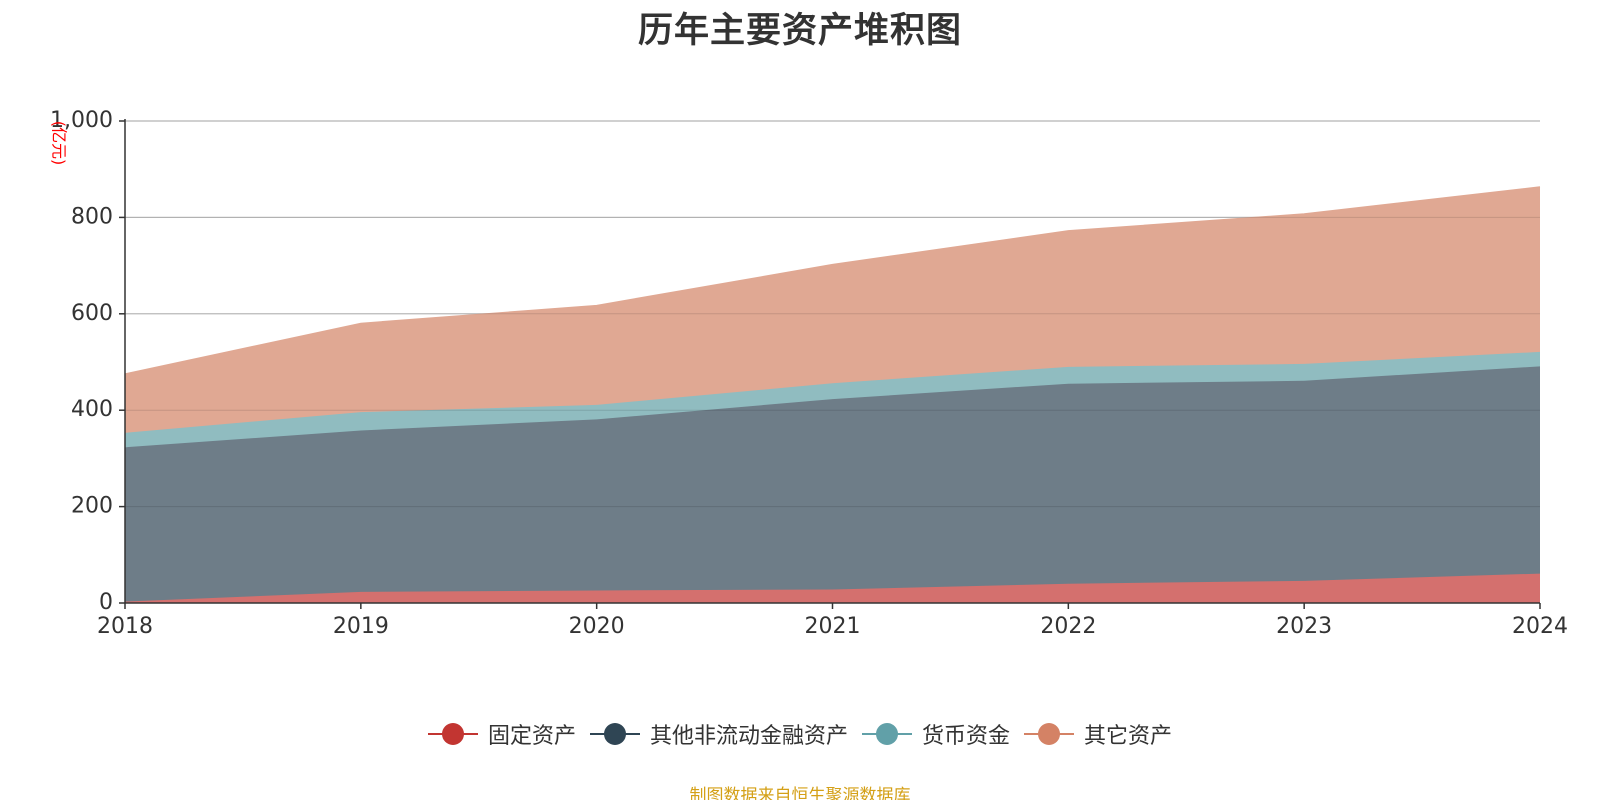 Image resolution: width=1600 pixels, height=800 pixels. I want to click on x-tick-label: 2020, so click(597, 626).